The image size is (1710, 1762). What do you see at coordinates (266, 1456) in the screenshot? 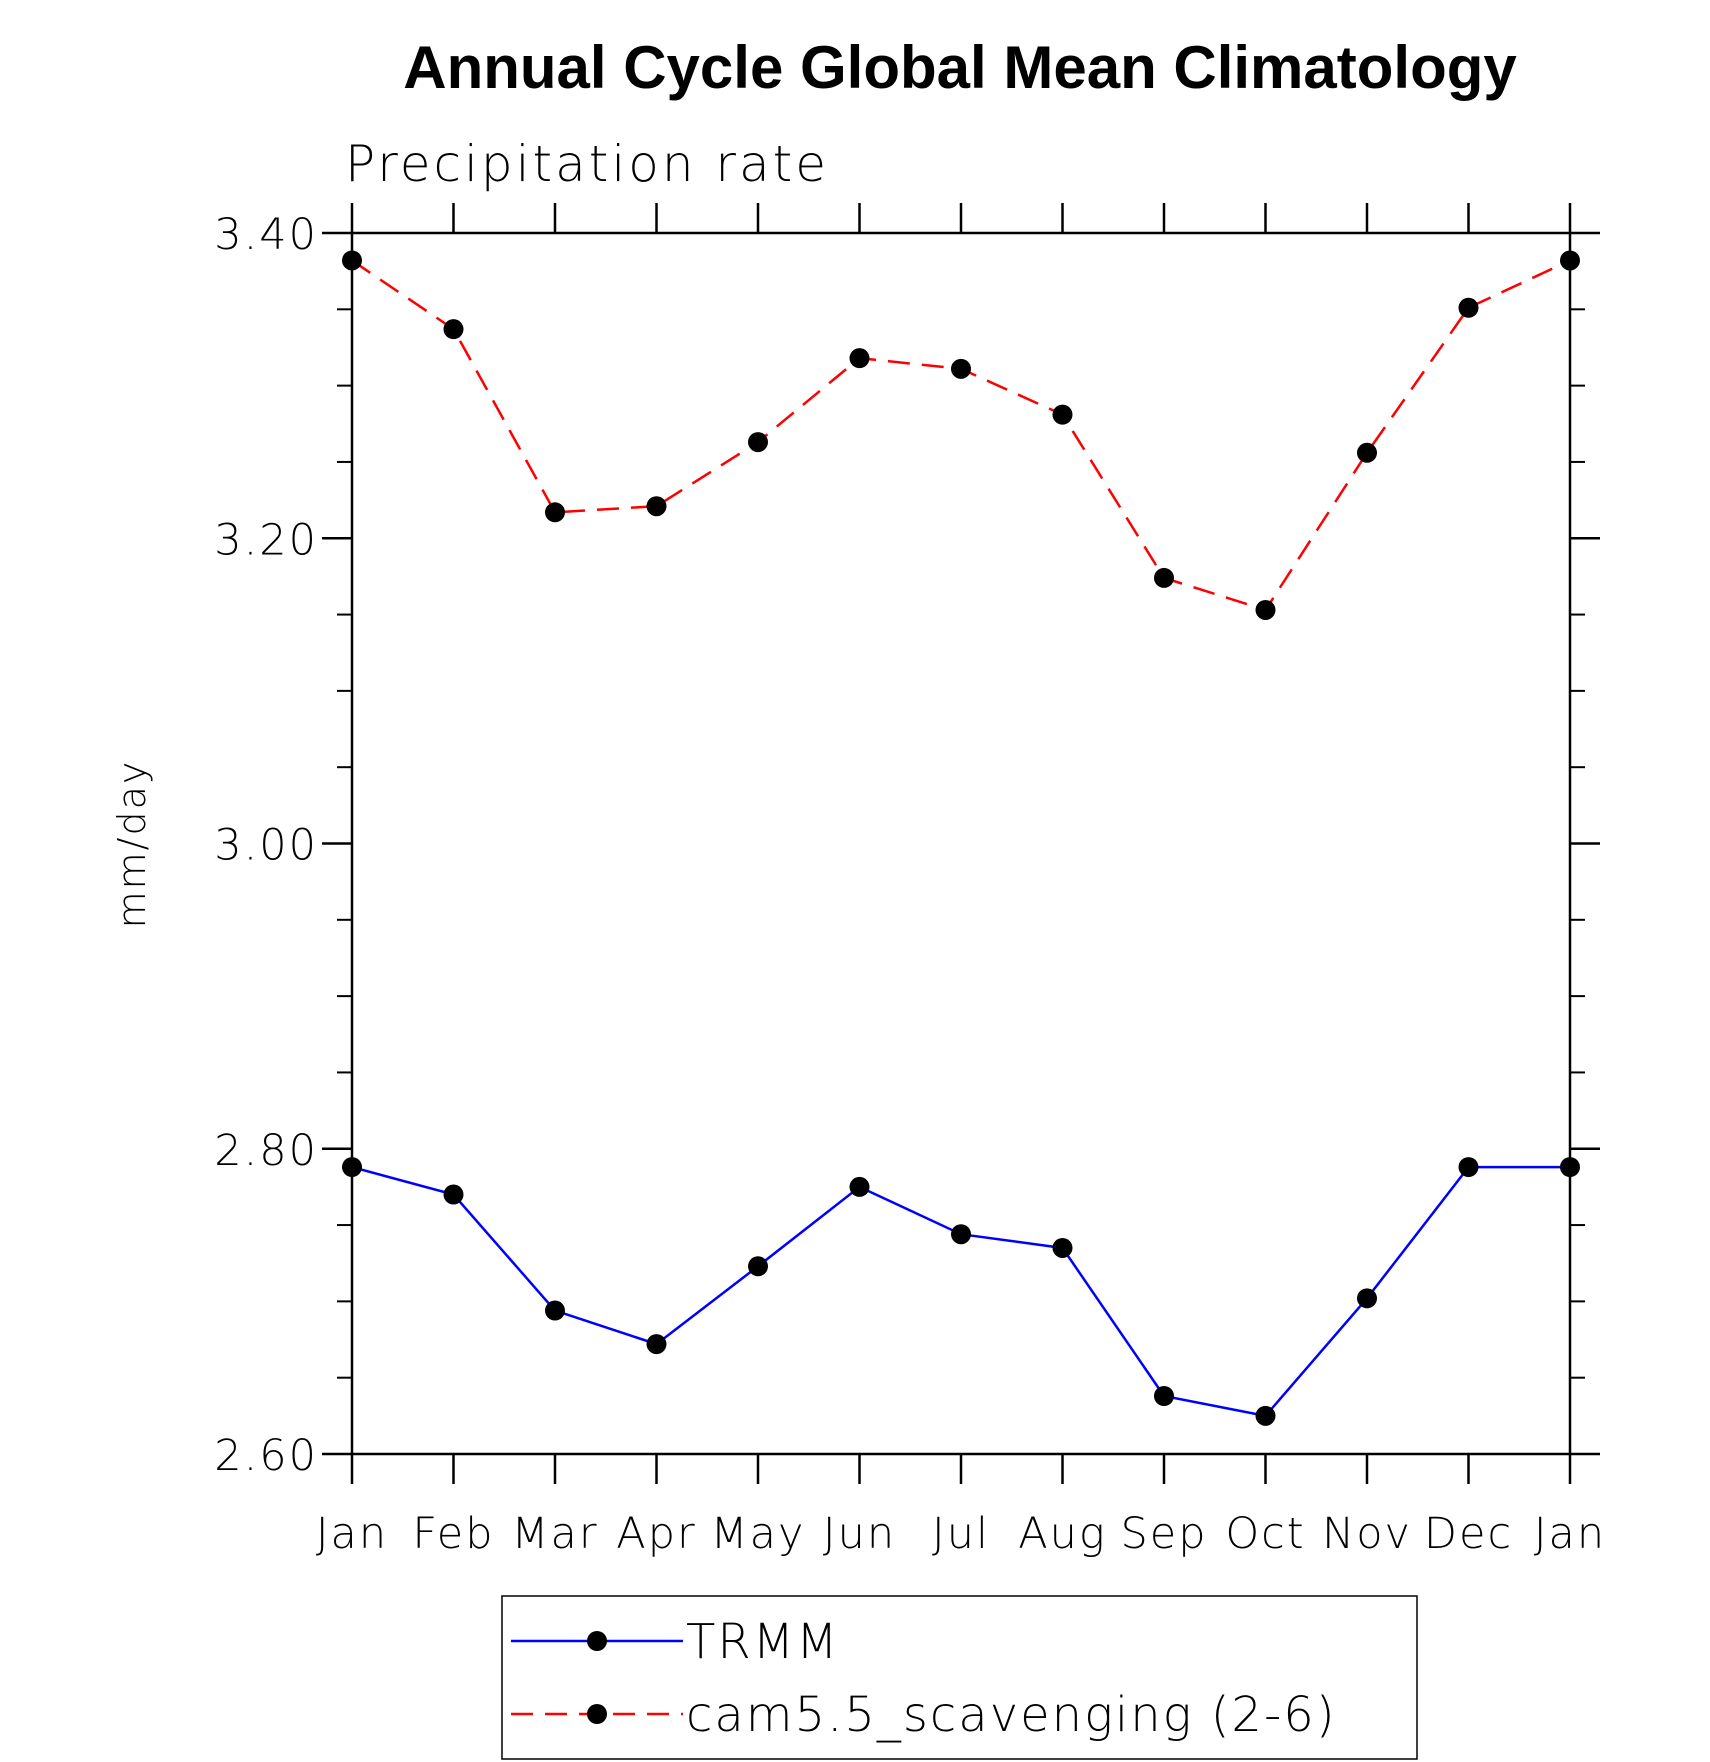
I see `y-tick-label: 2.60` at bounding box center [266, 1456].